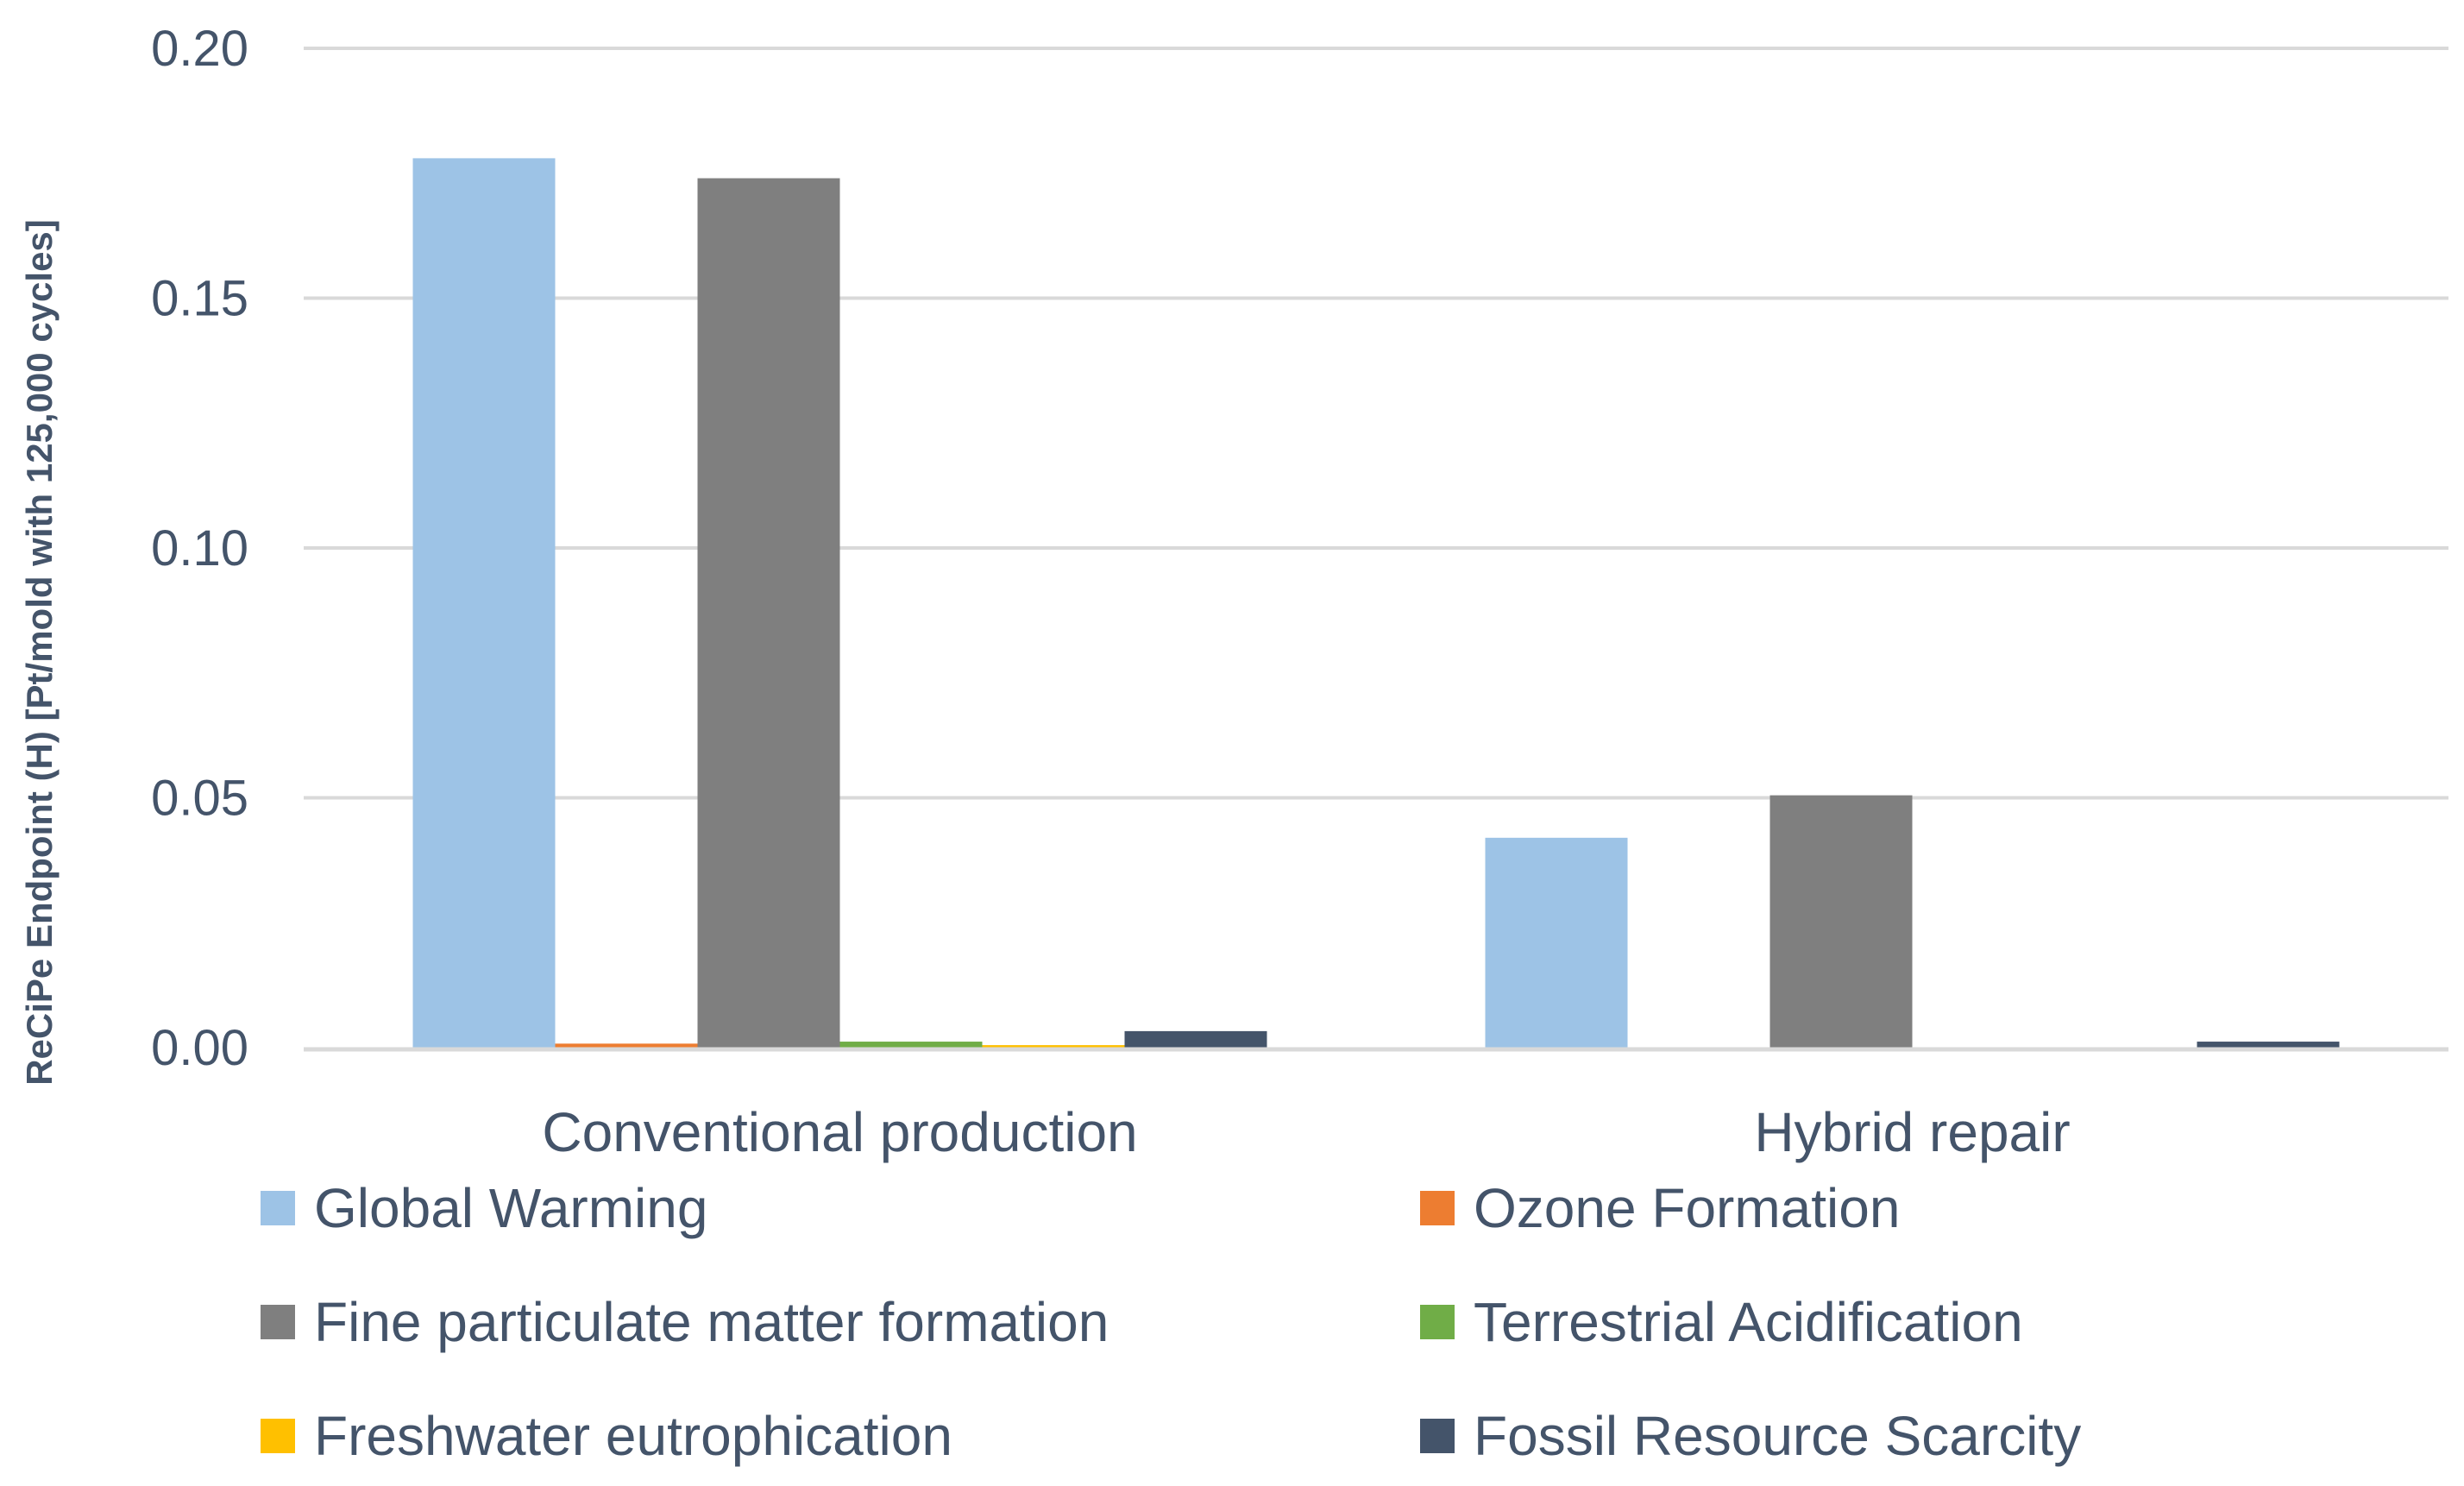 This screenshot has height=1486, width=2464. Describe the element at coordinates (200, 1048) in the screenshot. I see `y-tick-label: 0.00` at that location.